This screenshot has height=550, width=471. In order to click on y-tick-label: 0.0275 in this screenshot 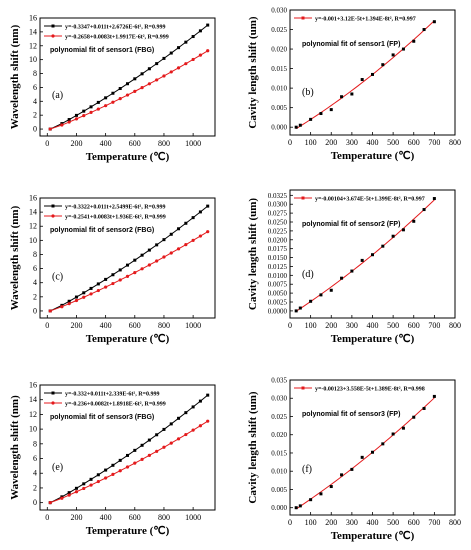, I will do `click(278, 214)`.